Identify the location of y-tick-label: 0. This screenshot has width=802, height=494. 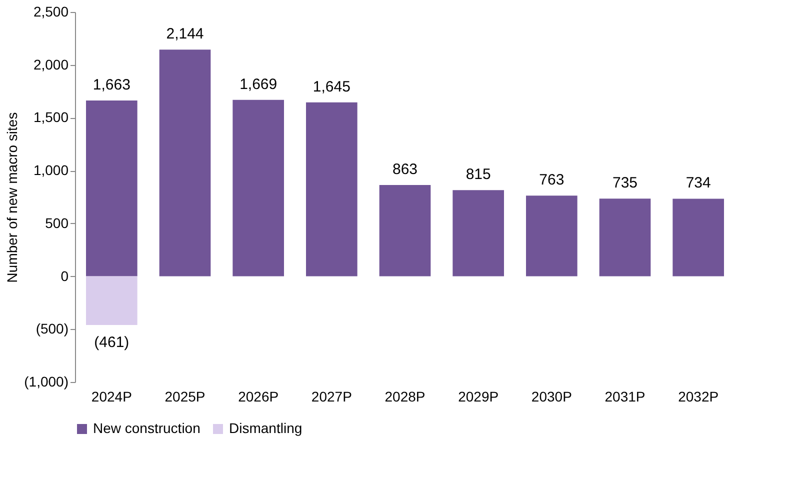
(64, 276).